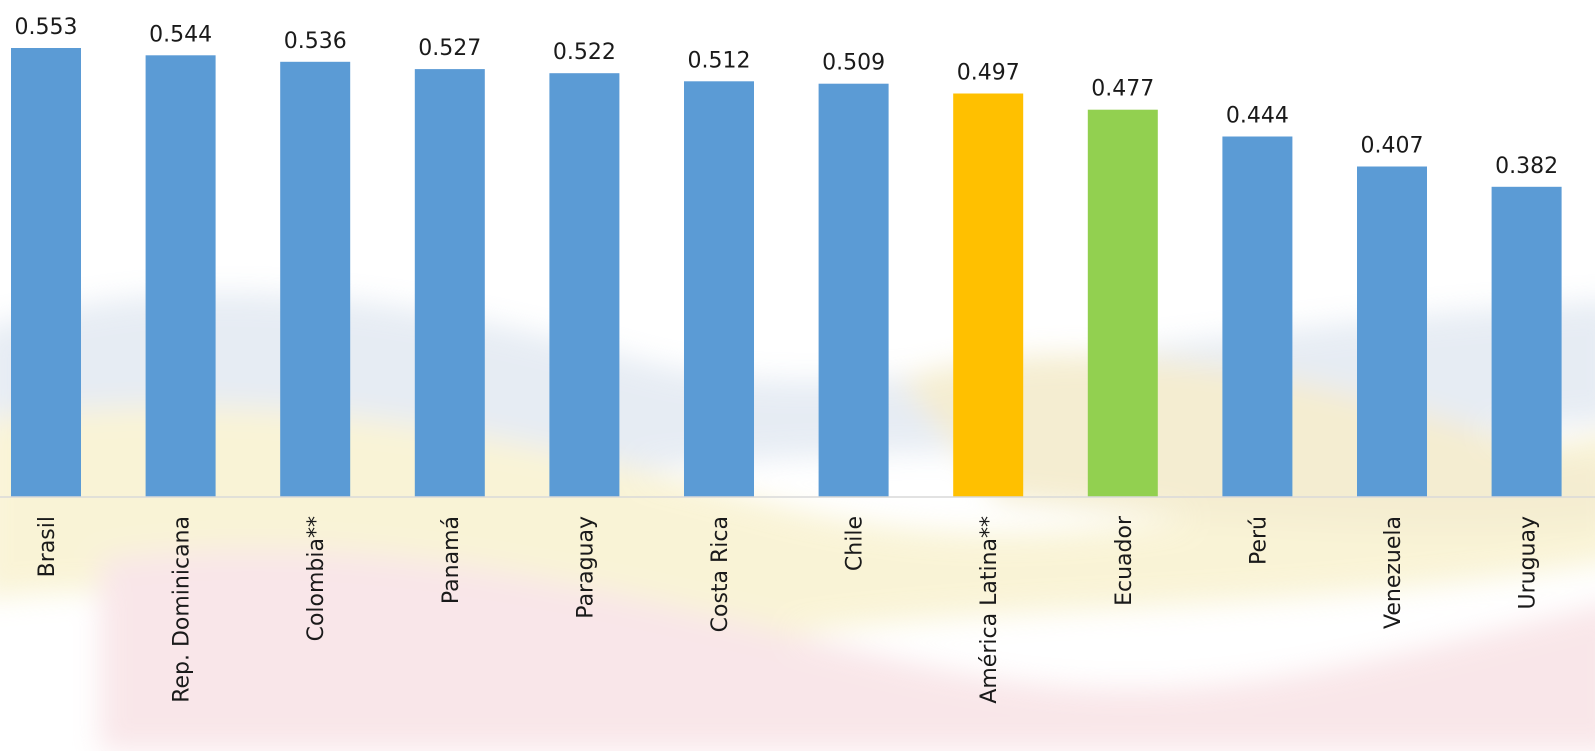 The height and width of the screenshot is (751, 1595). Describe the element at coordinates (1258, 540) in the screenshot. I see `category-label-peru: Perú` at that location.